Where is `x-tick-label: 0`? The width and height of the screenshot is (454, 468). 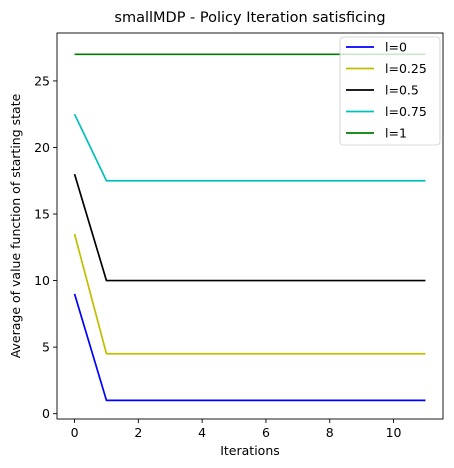 x-tick-label: 0 is located at coordinates (75, 432).